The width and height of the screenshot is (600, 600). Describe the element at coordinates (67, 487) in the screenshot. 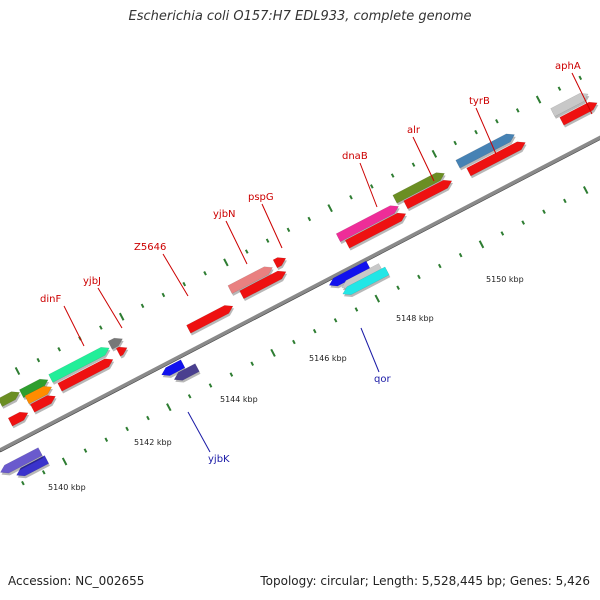

I see `kbp-label: 5140 kbp` at that location.